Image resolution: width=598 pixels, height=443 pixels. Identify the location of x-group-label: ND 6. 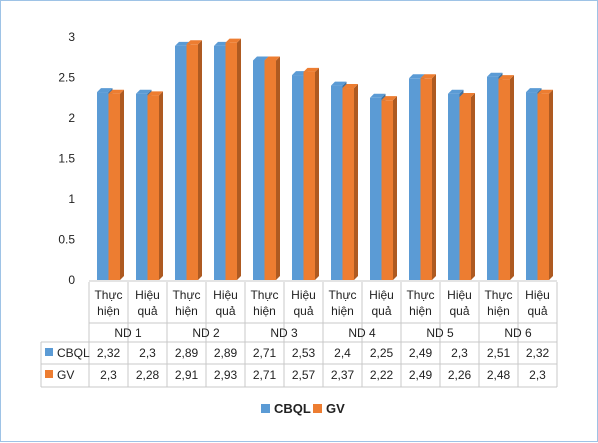
(518, 333).